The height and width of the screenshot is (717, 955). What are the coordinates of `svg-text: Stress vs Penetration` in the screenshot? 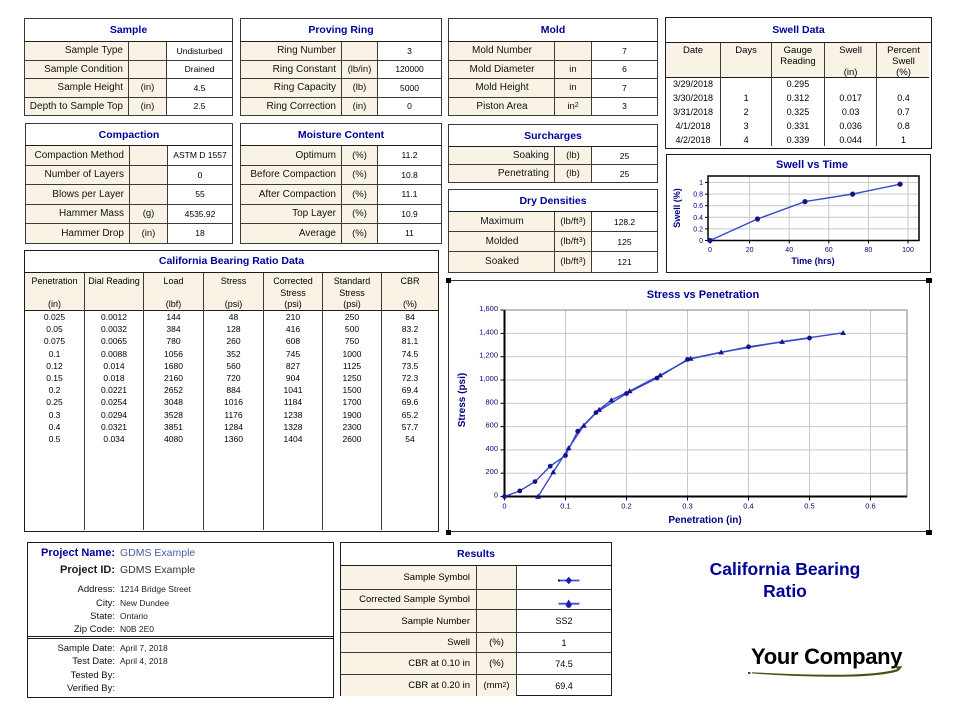 It's located at (703, 295).